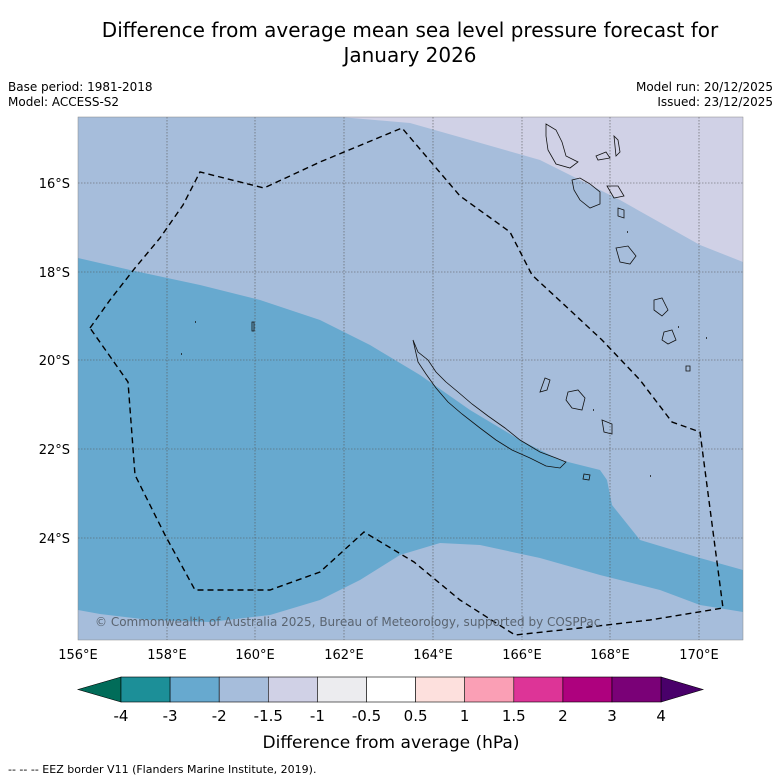 The height and width of the screenshot is (781, 781). What do you see at coordinates (121, 716) in the screenshot?
I see `colorbar-tick-label: -4` at bounding box center [121, 716].